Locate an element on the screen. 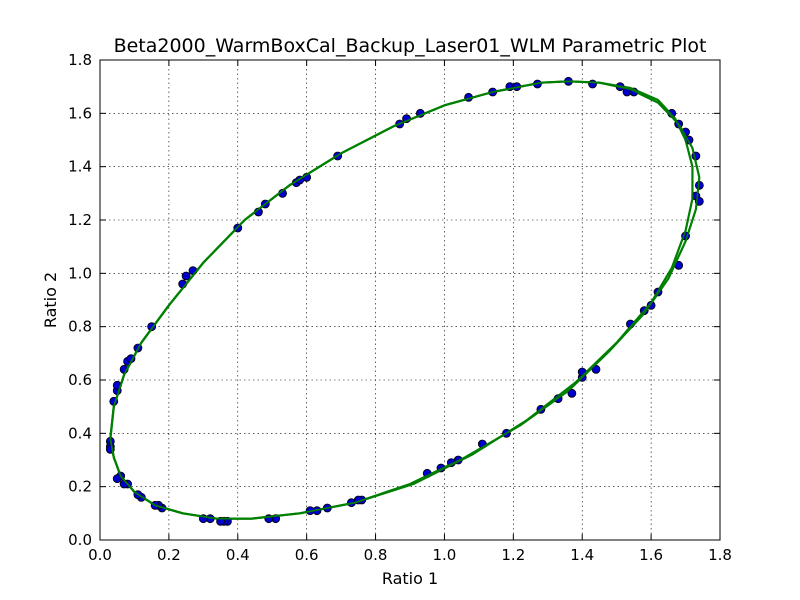 This screenshot has height=600, width=800. x-tick-label: 0.4 is located at coordinates (238, 555).